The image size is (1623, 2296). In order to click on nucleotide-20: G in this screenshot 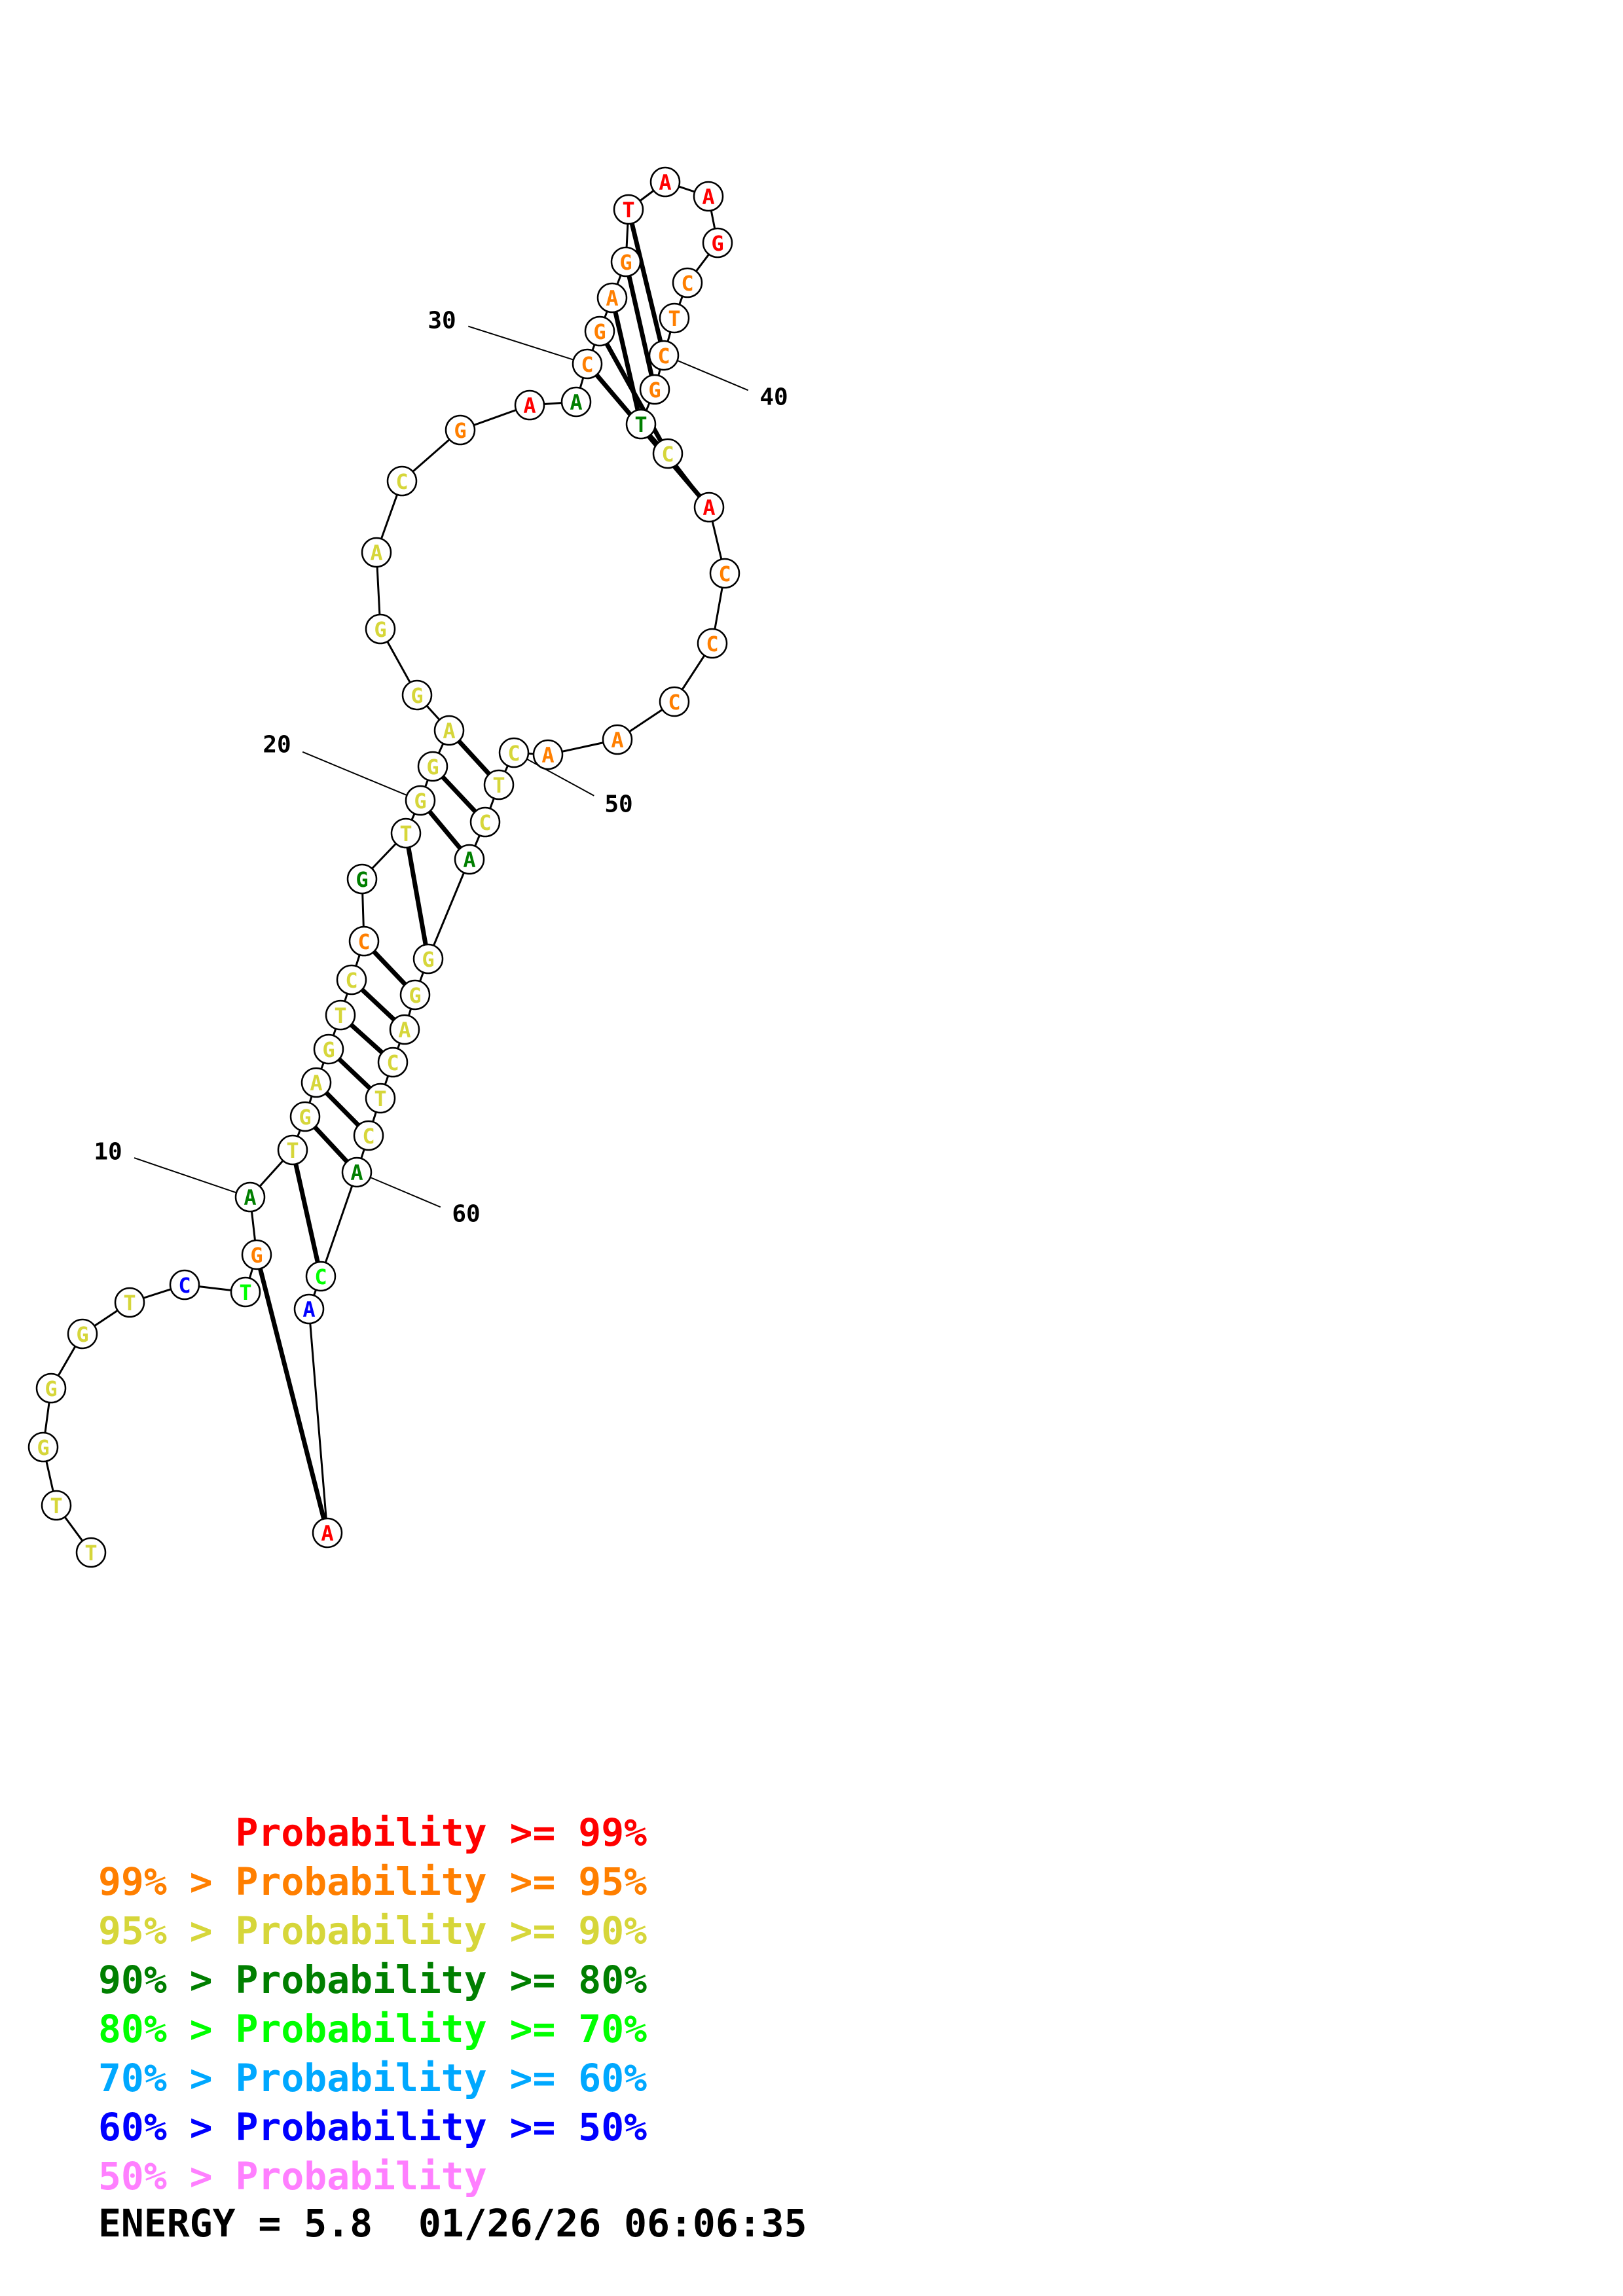, I will do `click(420, 800)`.